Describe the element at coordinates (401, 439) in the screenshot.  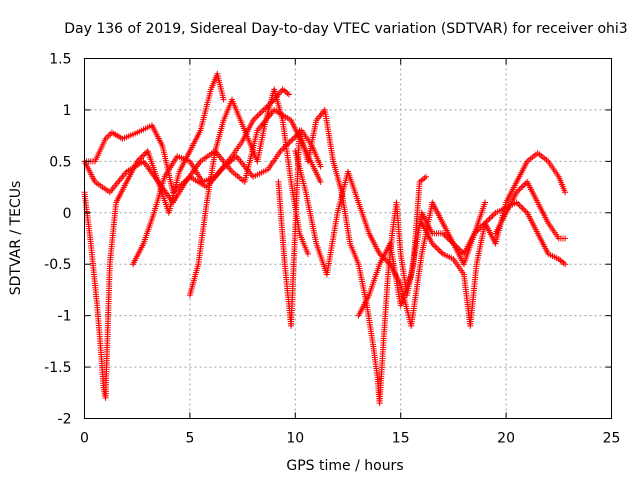
I see `x-tick-label: 15` at that location.